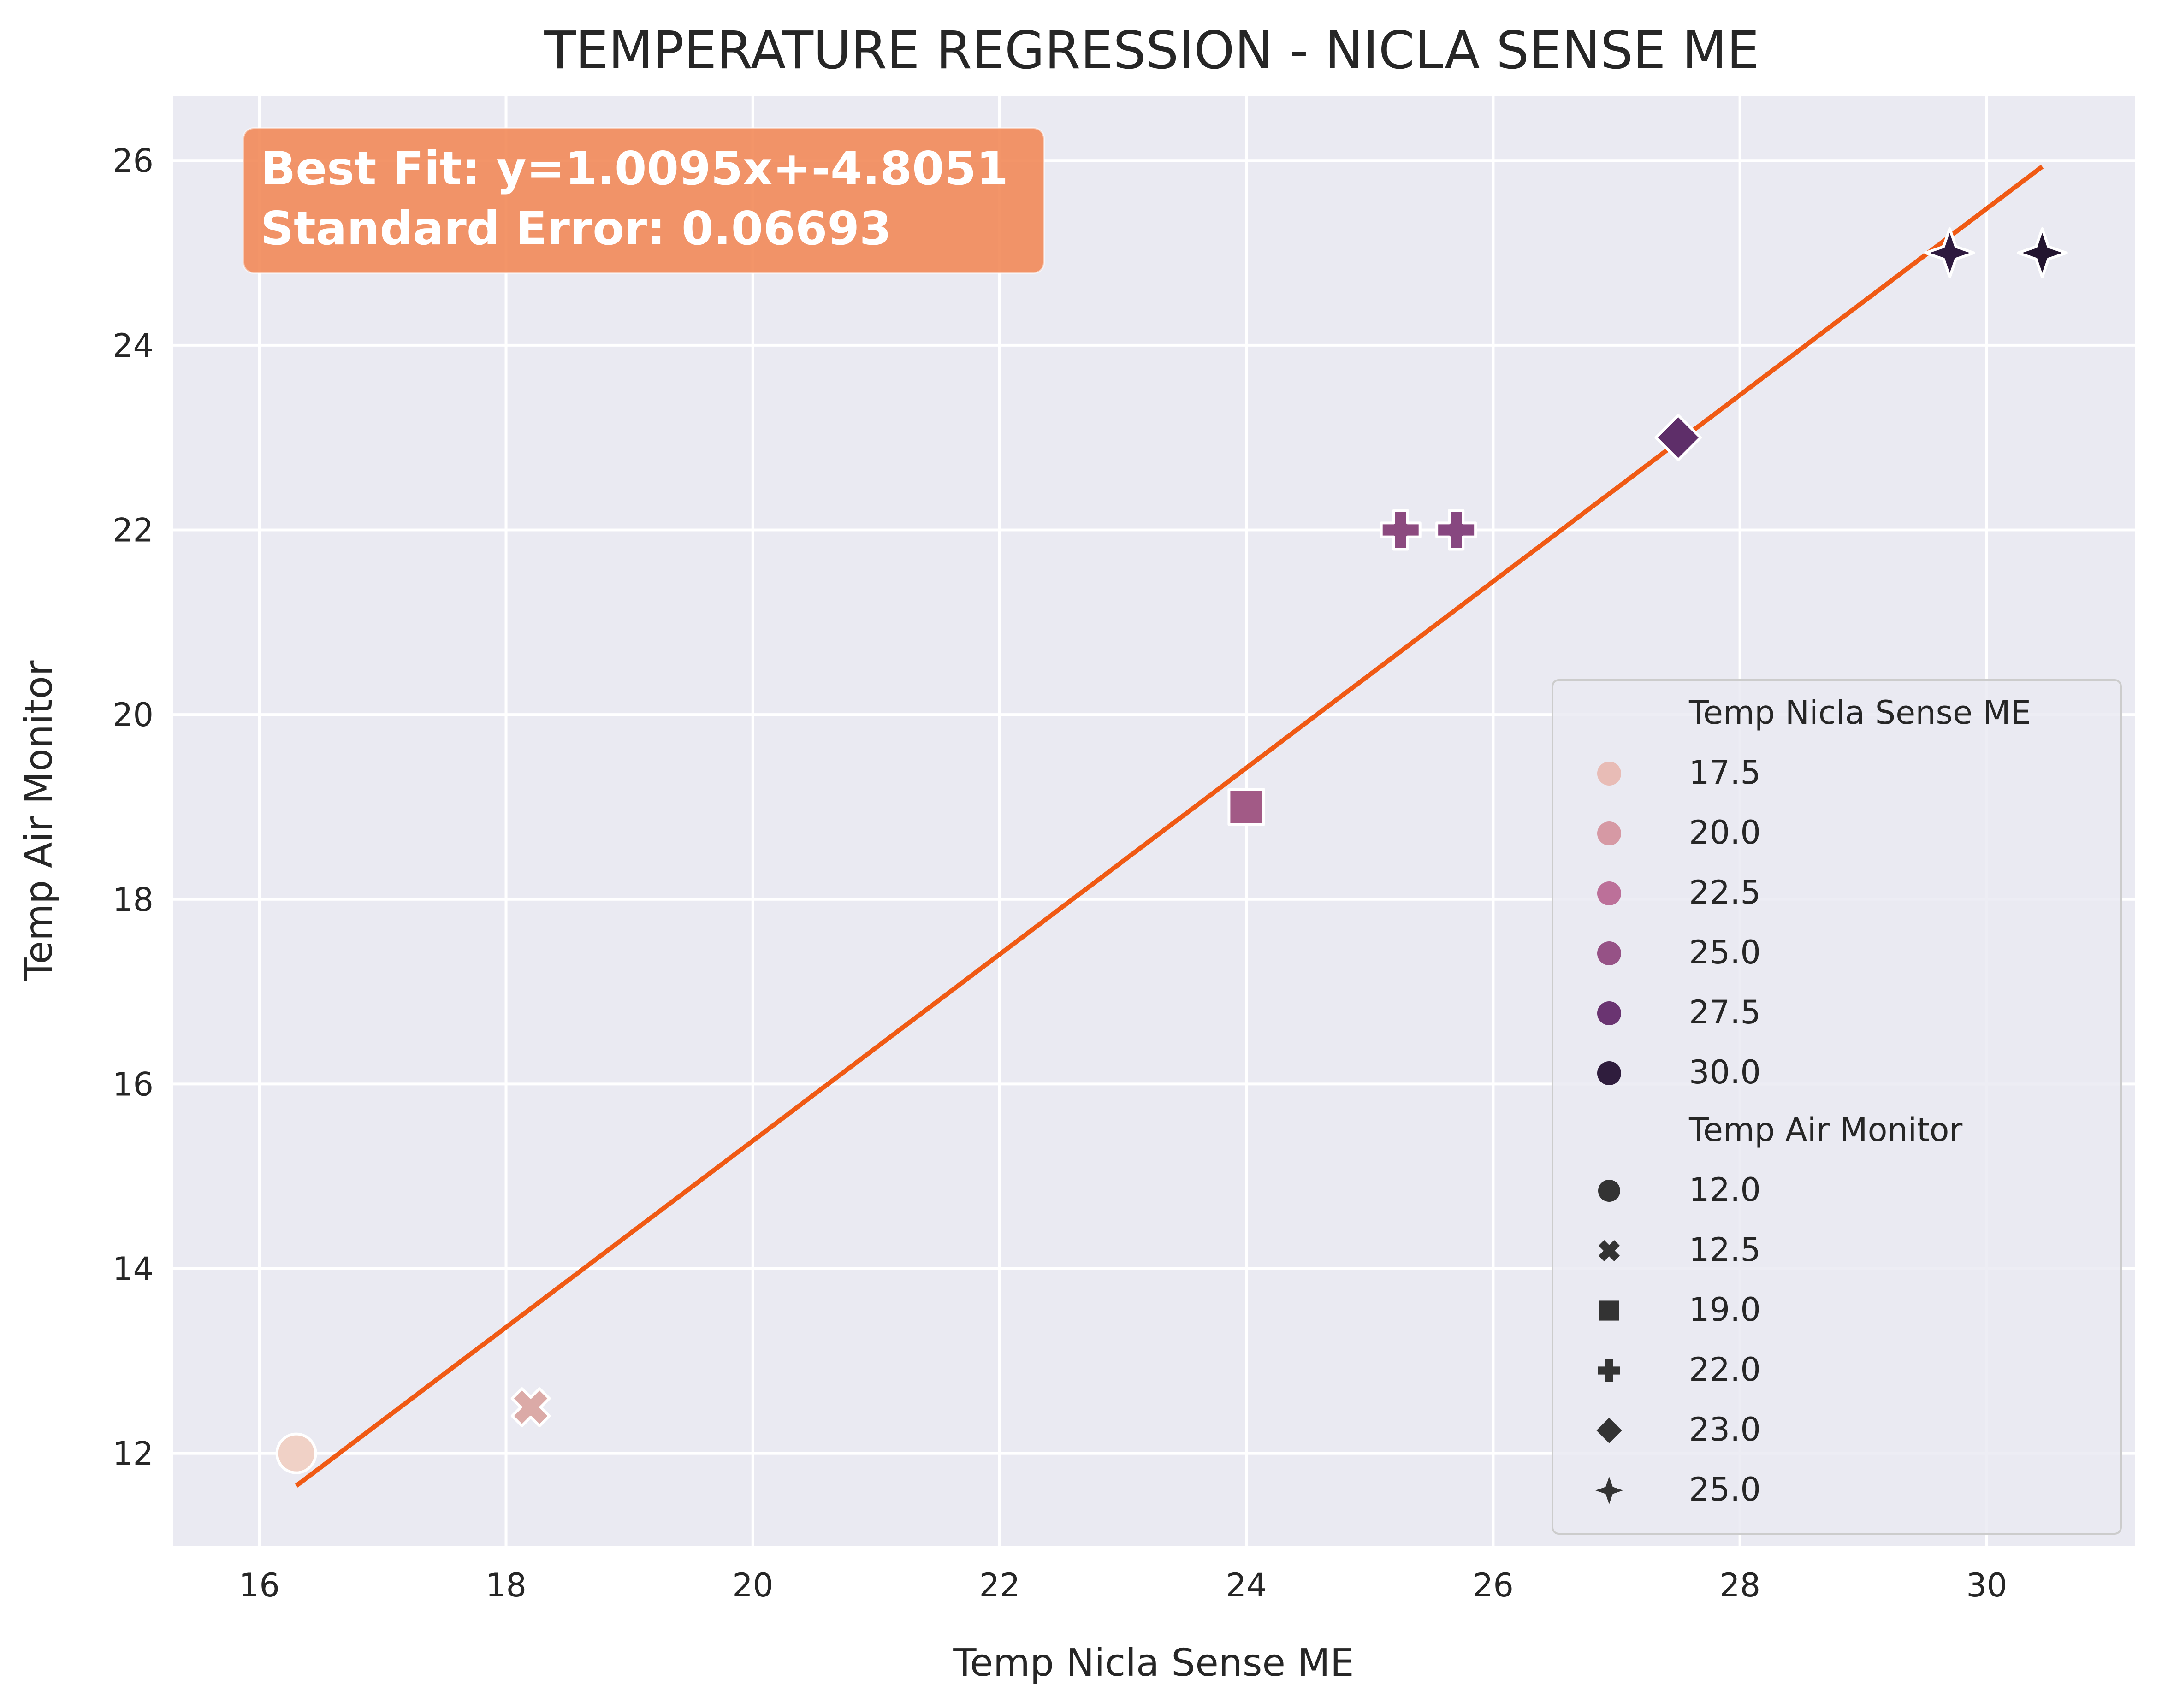 Image resolution: width=2162 pixels, height=1708 pixels. Describe the element at coordinates (259, 1585) in the screenshot. I see `x-tick-label: 16` at that location.